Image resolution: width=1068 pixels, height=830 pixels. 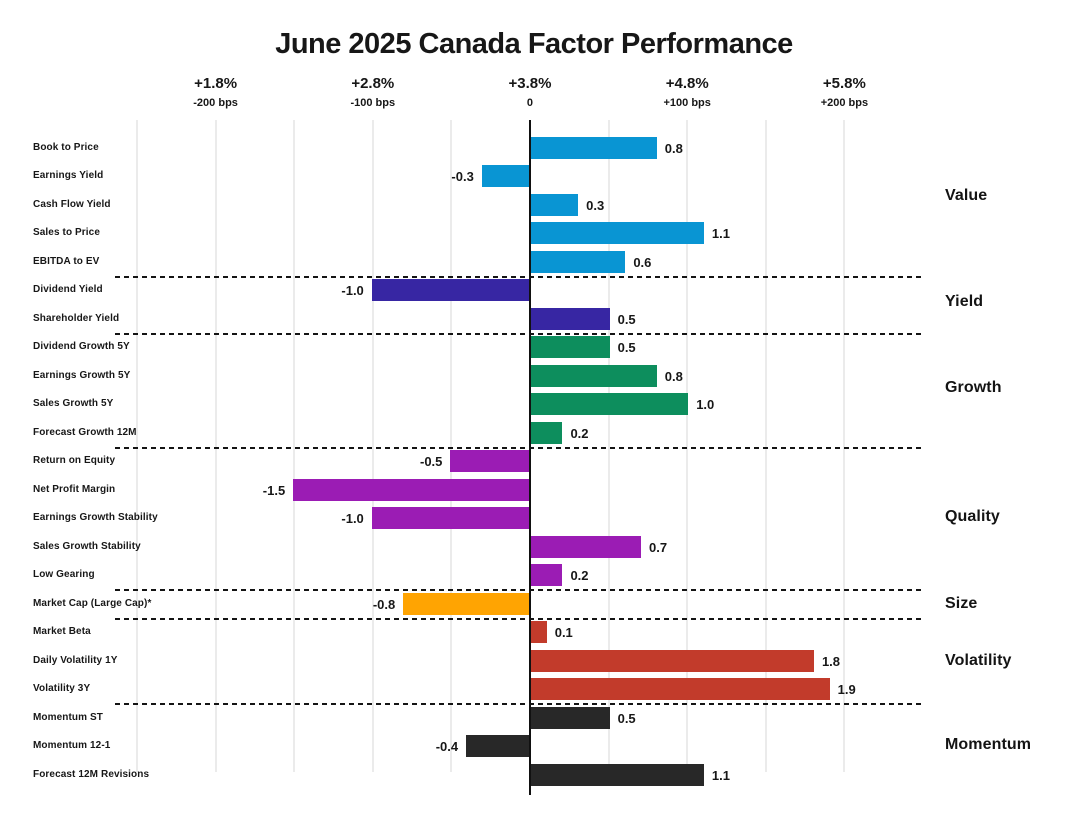 I want to click on factor-value-label: -0.3, so click(x=462, y=177).